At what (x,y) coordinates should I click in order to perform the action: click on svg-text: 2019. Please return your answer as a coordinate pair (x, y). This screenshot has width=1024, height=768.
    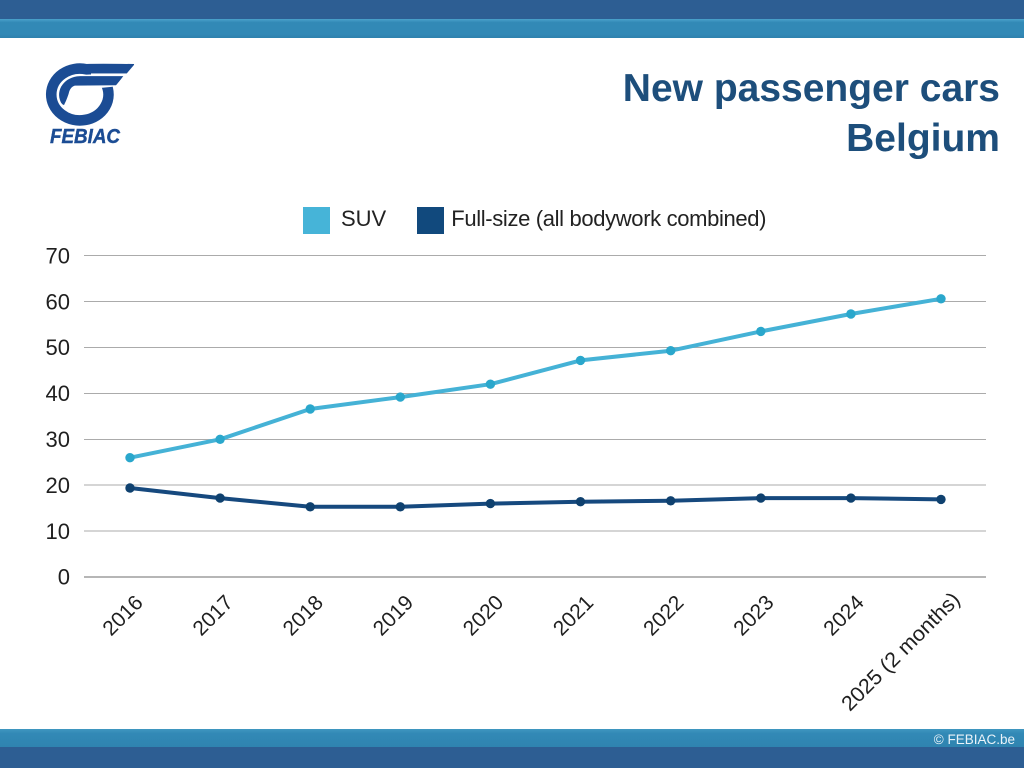
    Looking at the image, I should click on (393, 615).